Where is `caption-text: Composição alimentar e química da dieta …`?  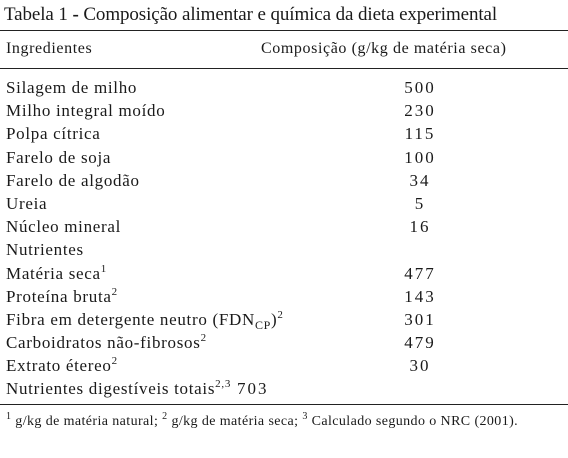
caption-text: Composição alimentar e química da dieta … is located at coordinates (290, 14).